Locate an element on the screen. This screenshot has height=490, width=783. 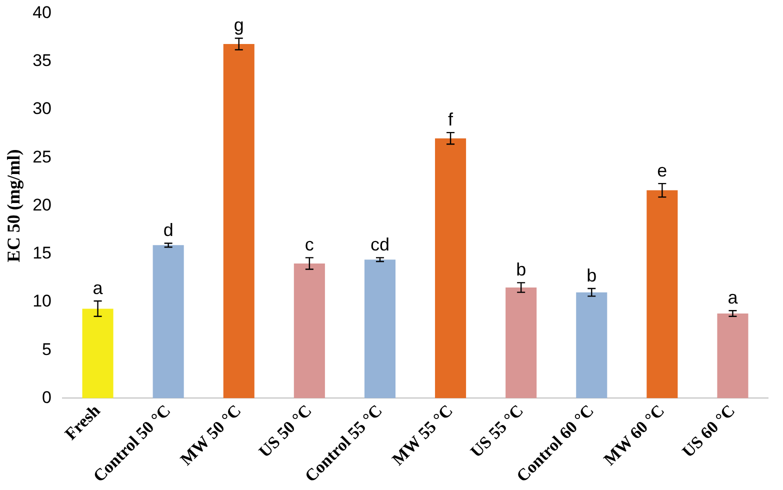
x-tick-label: US 55 °C is located at coordinates (497, 431).